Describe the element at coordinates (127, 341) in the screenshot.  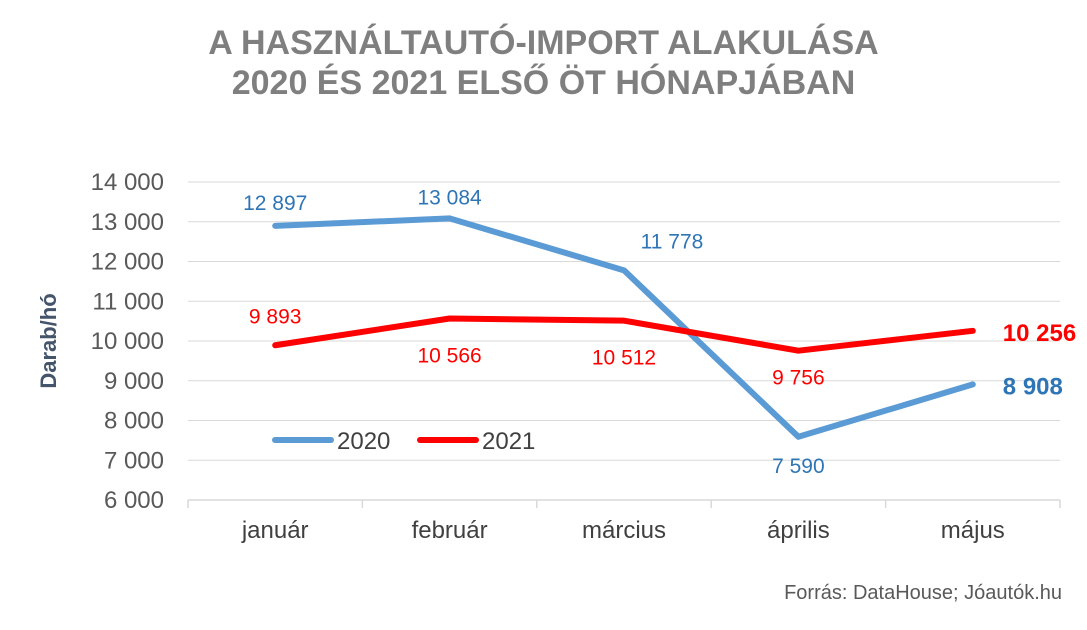
I see `y-tick-label: 10 000` at that location.